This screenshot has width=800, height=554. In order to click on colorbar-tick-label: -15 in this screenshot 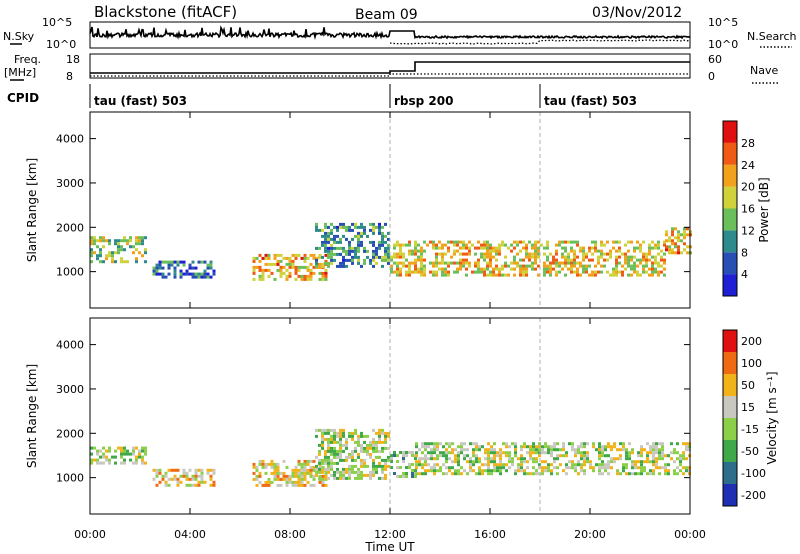, I will do `click(750, 429)`.